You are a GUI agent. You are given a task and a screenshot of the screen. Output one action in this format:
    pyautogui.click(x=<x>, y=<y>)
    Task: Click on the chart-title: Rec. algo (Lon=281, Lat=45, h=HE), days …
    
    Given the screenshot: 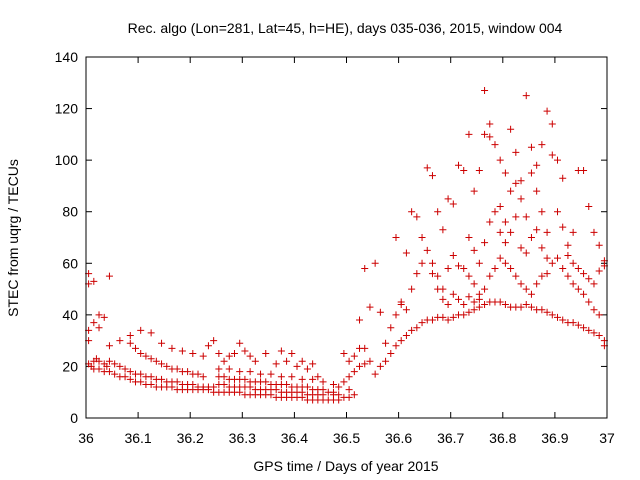 What is the action you would take?
    pyautogui.click(x=345, y=28)
    